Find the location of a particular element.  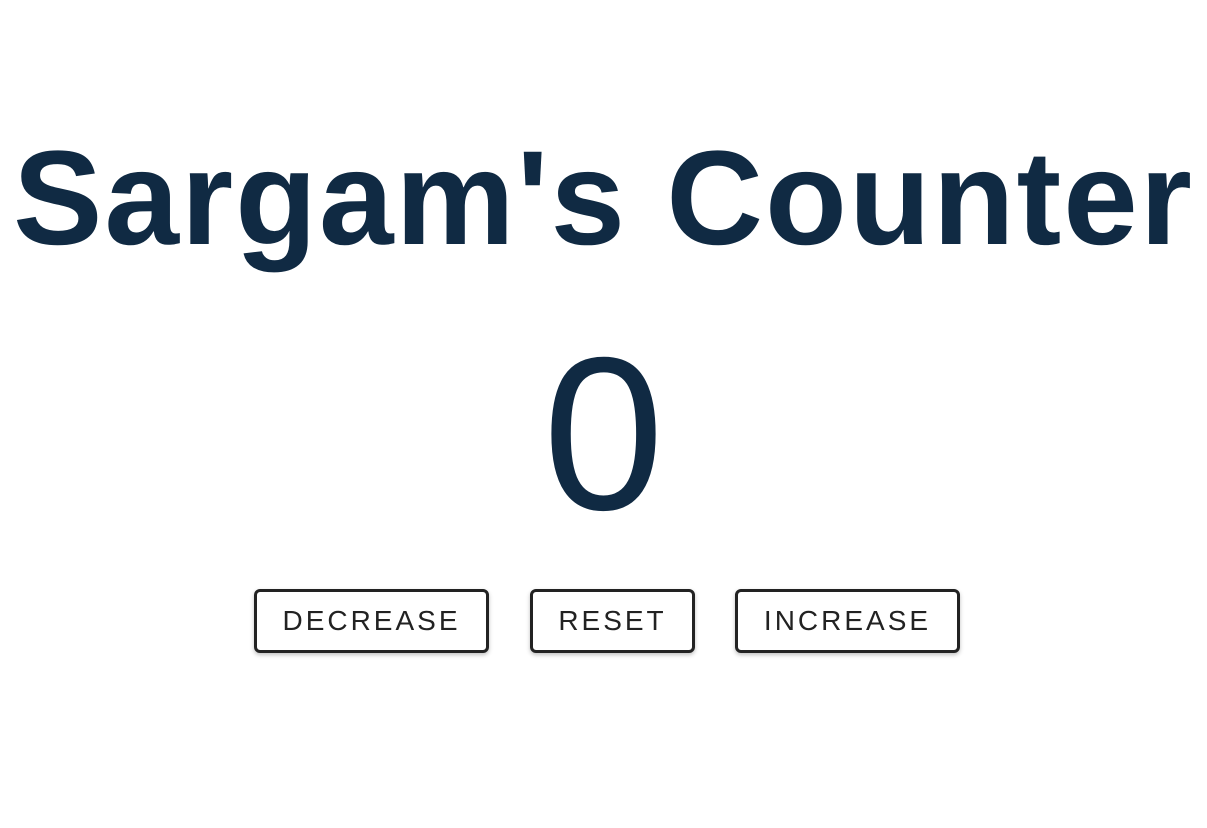

counter-controls: DECREASE RESET INCREASE is located at coordinates (603, 621).